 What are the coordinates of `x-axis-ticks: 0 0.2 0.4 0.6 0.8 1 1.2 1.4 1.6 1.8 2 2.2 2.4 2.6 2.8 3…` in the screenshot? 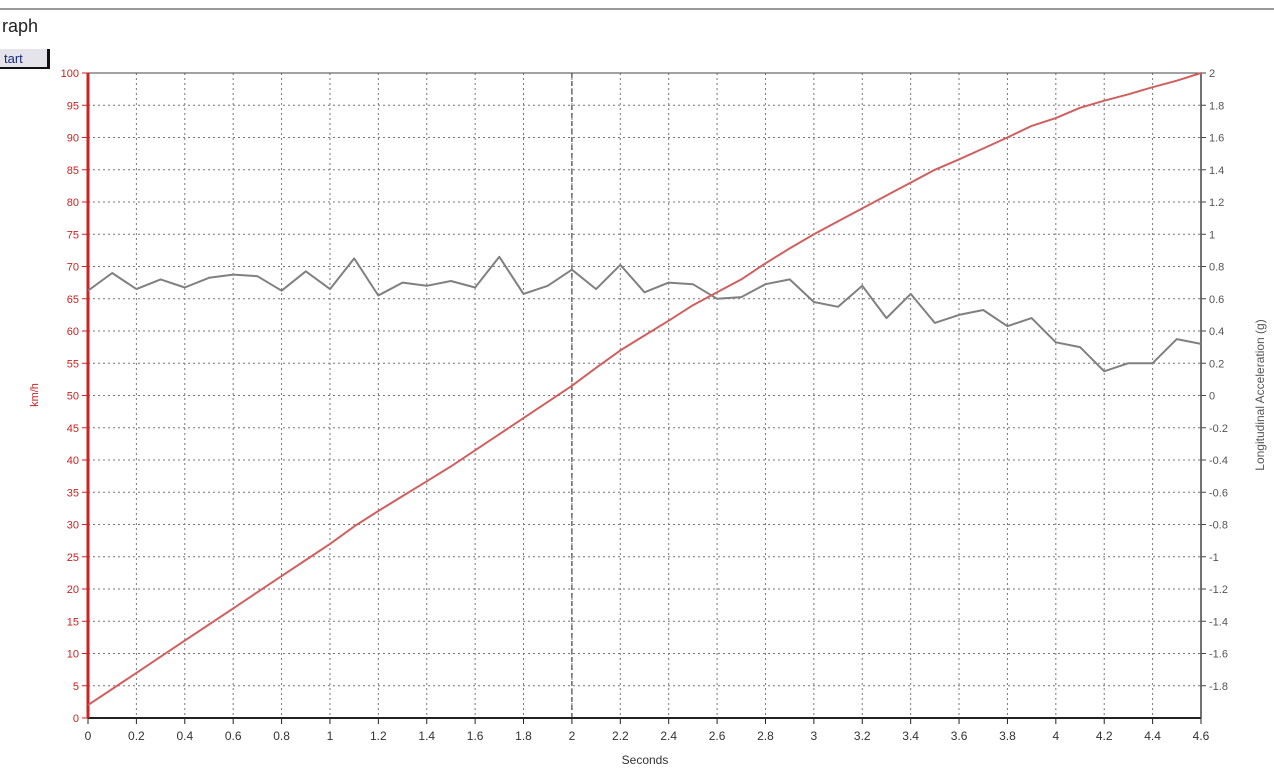 It's located at (647, 730).